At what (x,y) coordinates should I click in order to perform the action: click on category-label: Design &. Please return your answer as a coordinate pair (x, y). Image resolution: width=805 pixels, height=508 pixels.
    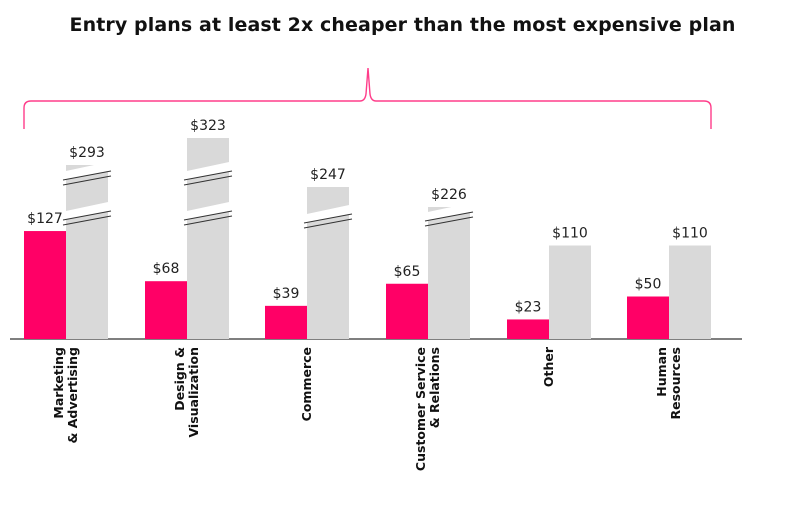
    Looking at the image, I should click on (179, 379).